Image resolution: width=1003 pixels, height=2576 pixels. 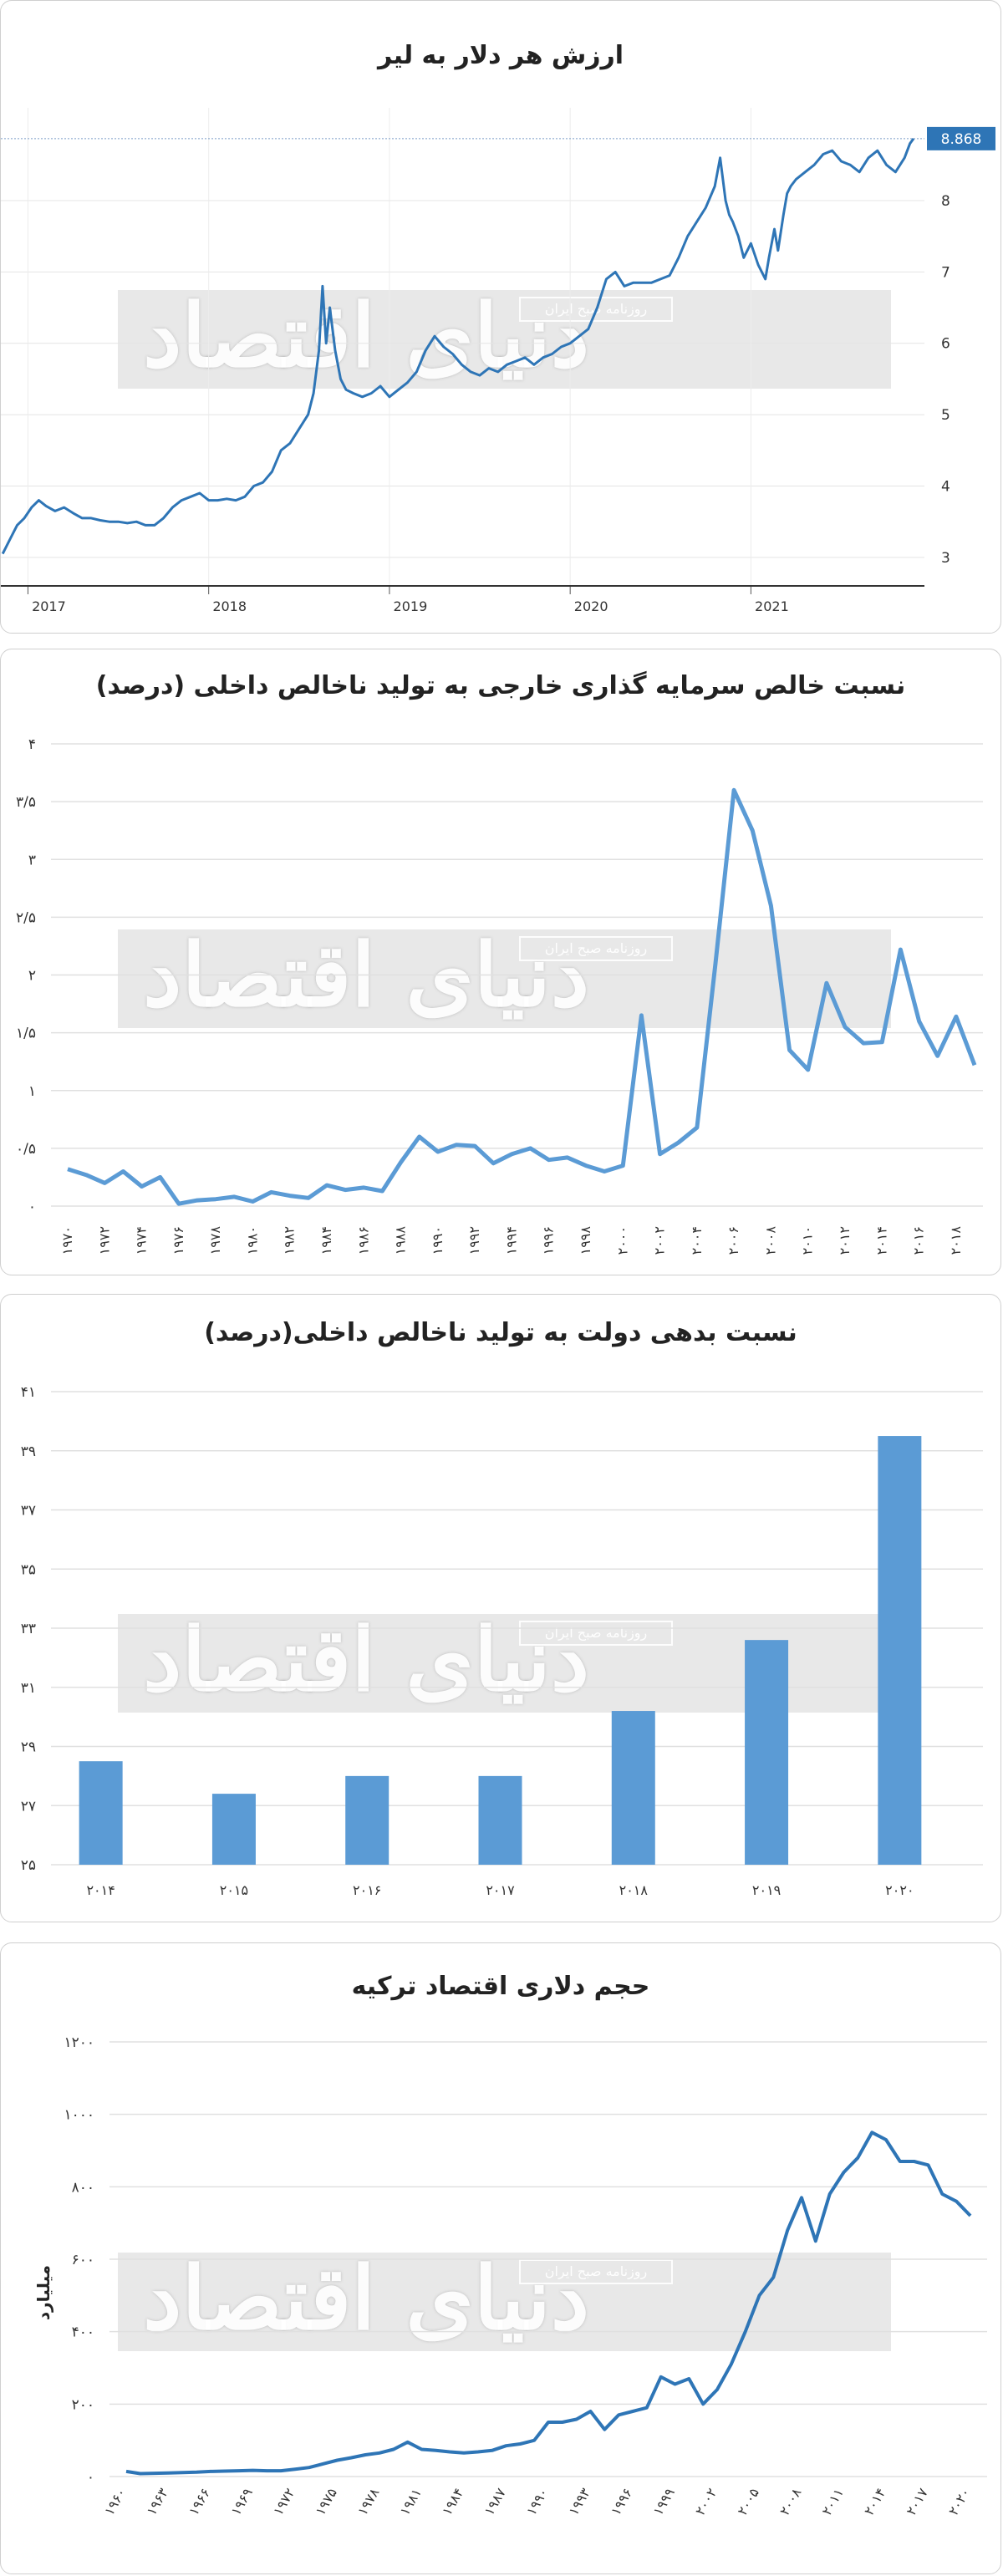 I want to click on x-tick-label: ۲۰۲۰, so click(x=899, y=1890).